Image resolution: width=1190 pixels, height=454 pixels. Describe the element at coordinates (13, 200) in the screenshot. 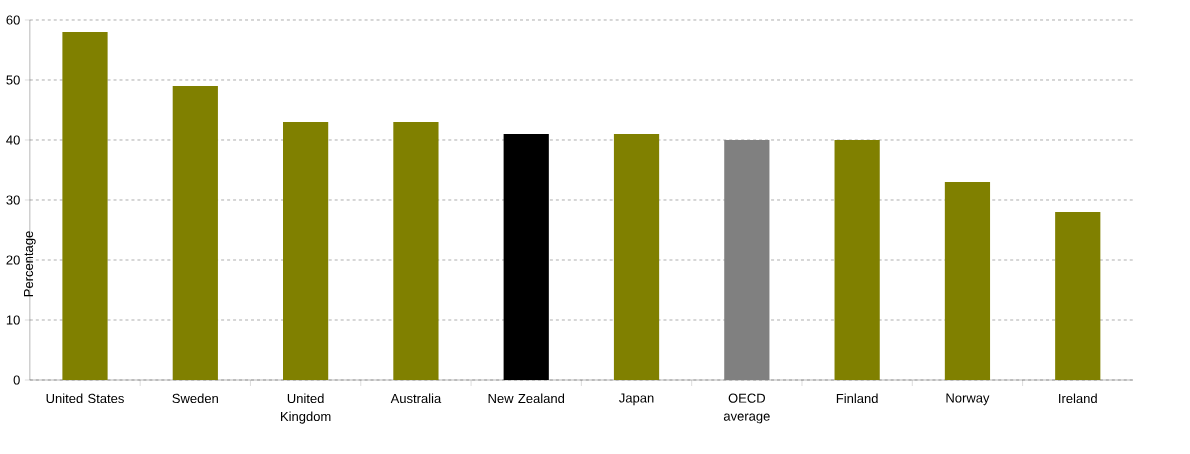

I see `y-tick-label: 30` at that location.